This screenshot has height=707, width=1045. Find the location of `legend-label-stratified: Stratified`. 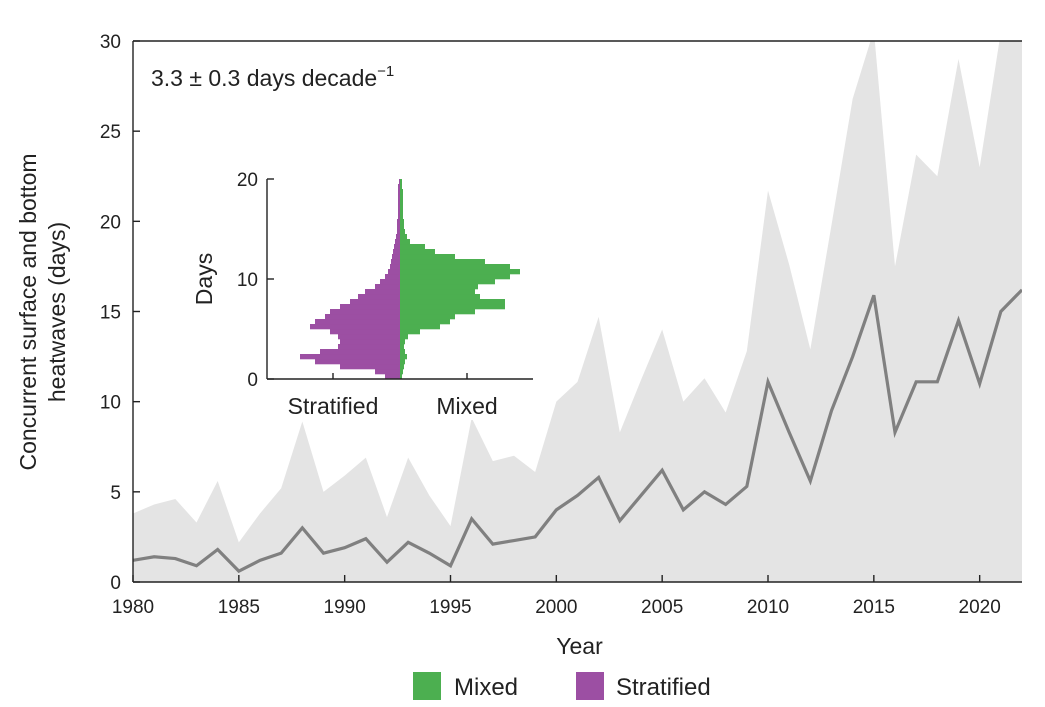

legend-label-stratified: Stratified is located at coordinates (663, 687).